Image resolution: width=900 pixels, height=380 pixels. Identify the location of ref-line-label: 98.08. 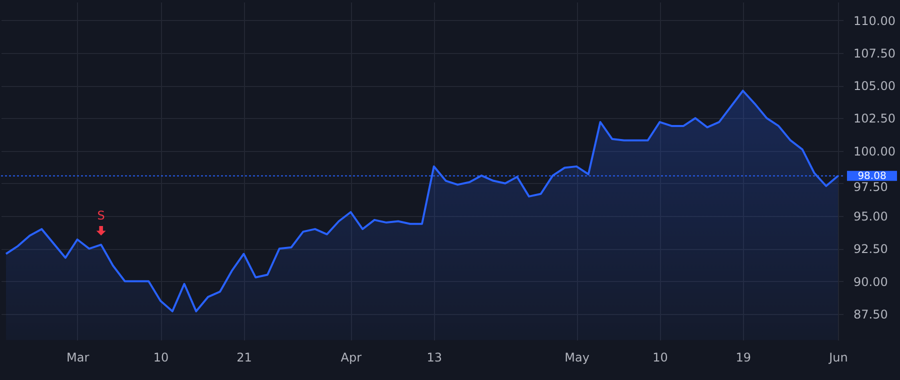
(872, 176).